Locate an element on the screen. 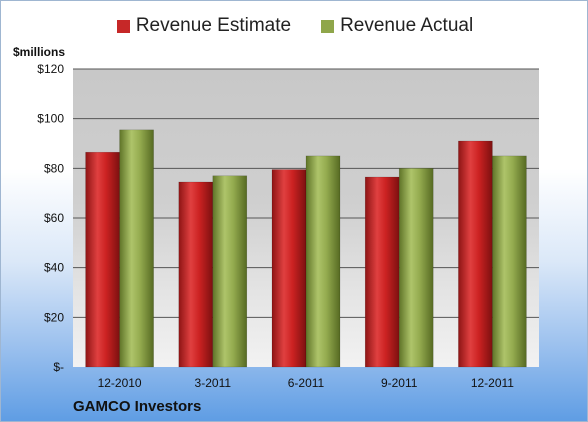  bar-estimate-12-2010 is located at coordinates (102, 259).